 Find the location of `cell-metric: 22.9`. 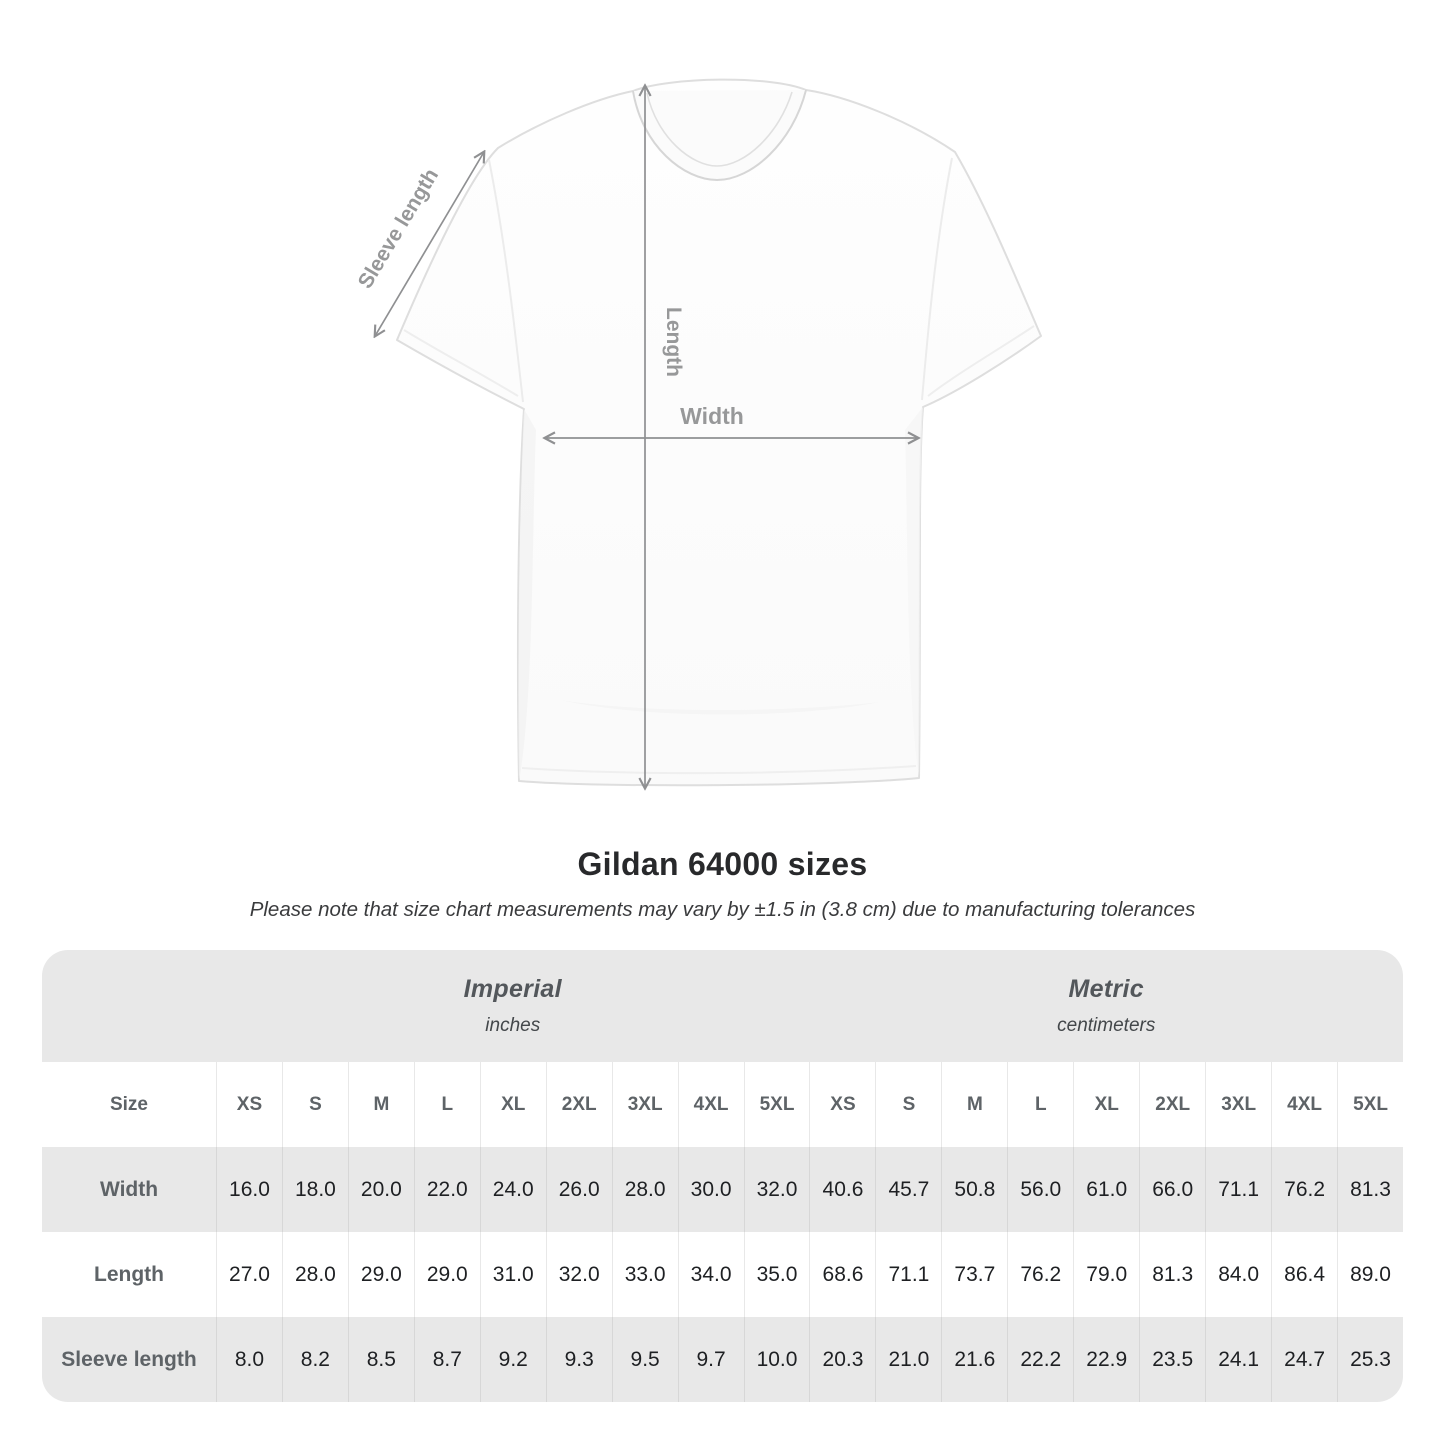

cell-metric: 22.9 is located at coordinates (1106, 1359).